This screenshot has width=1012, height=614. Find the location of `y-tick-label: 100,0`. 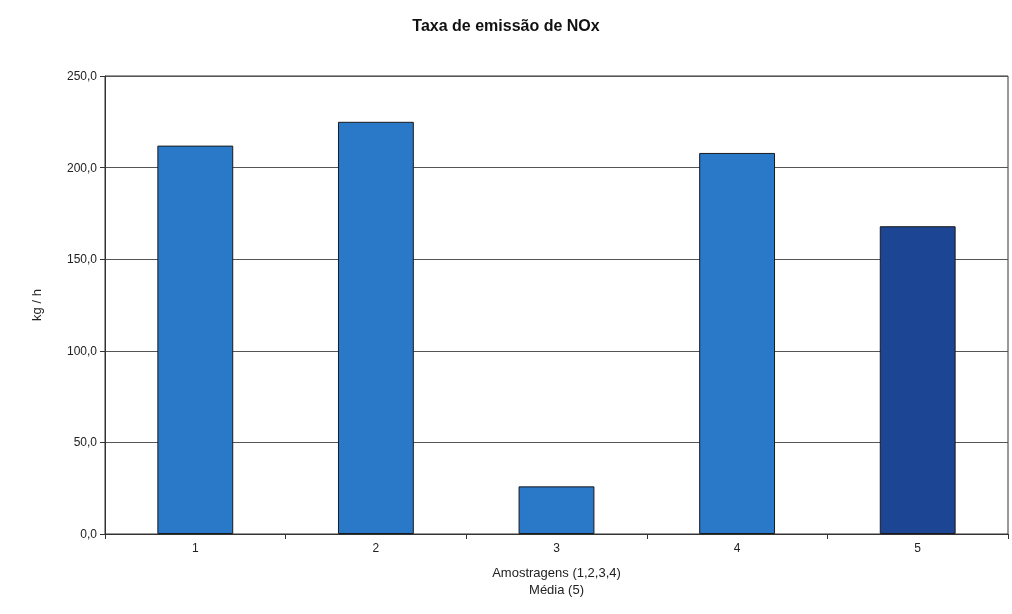

y-tick-label: 100,0 is located at coordinates (82, 350).